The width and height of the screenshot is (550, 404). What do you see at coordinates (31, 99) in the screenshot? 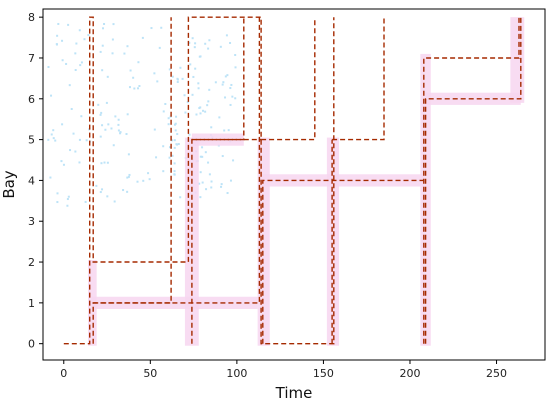
I see `y-tick-label: 6` at bounding box center [31, 99].